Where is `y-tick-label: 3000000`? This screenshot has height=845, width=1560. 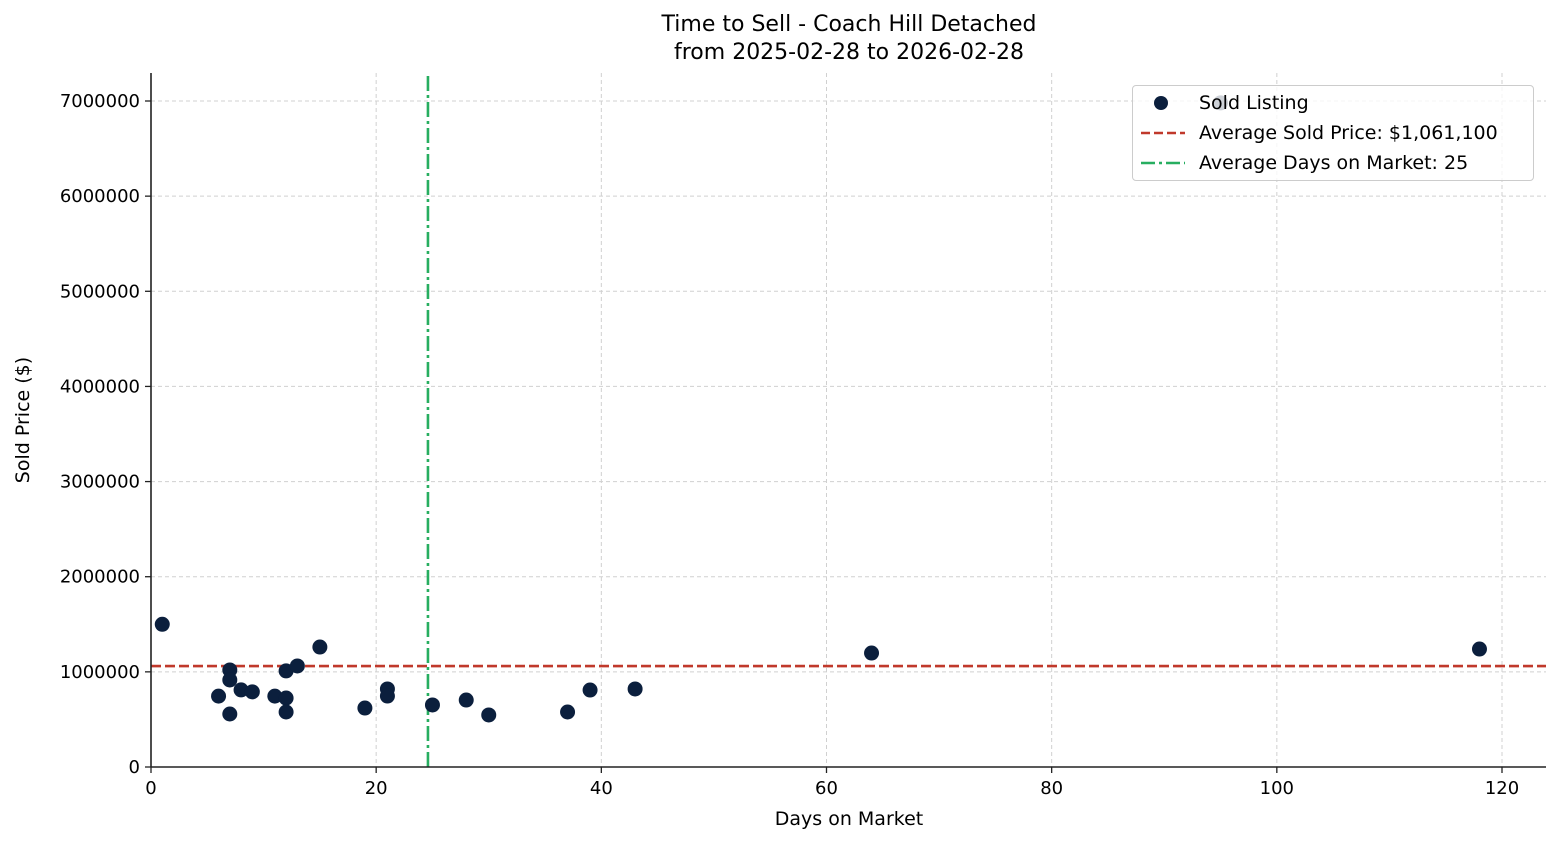
y-tick-label: 3000000 is located at coordinates (100, 482).